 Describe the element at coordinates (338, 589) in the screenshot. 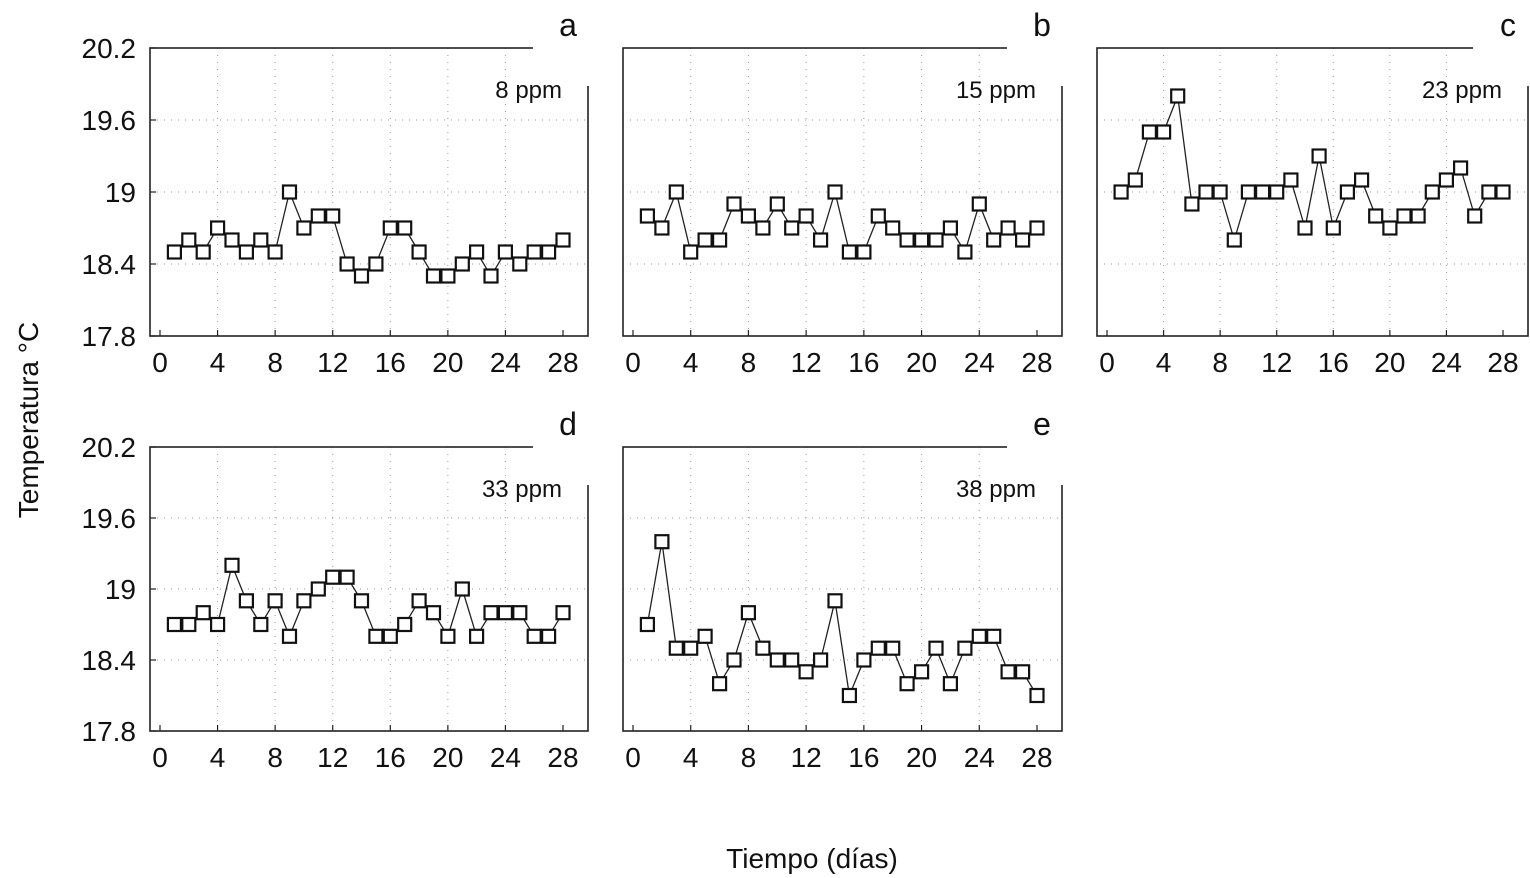

I see `panel-d: d 33 ppm 0 4 8 12 16 20 24 28 17.8 18.4 19 19.6 20.2` at that location.